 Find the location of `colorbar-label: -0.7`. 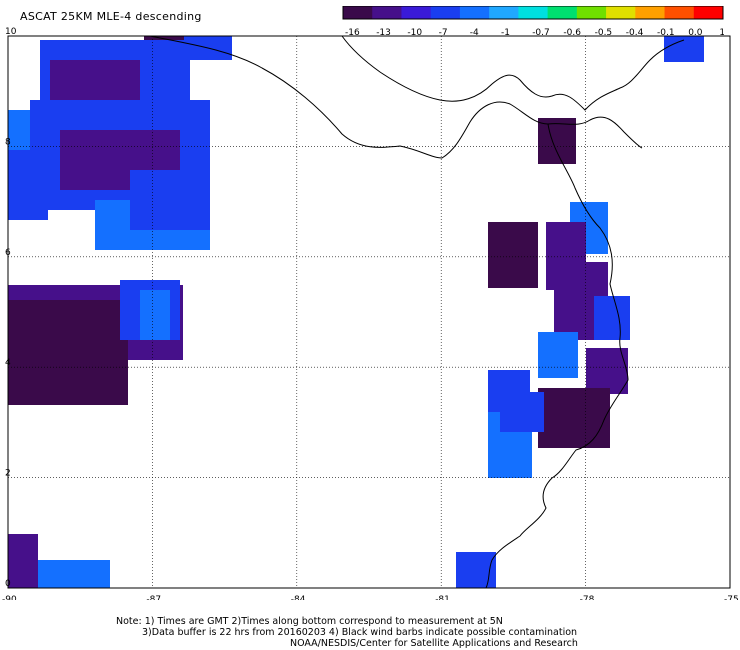

colorbar-label: -0.7 is located at coordinates (541, 33).